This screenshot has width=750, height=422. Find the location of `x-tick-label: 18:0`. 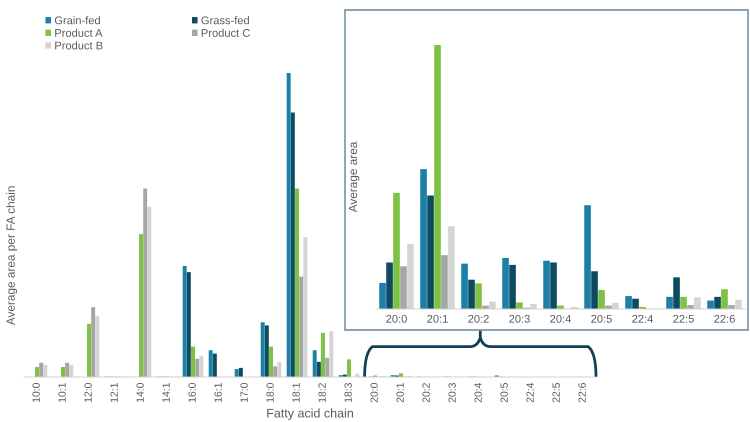

x-tick-label: 18:0 is located at coordinates (270, 392).